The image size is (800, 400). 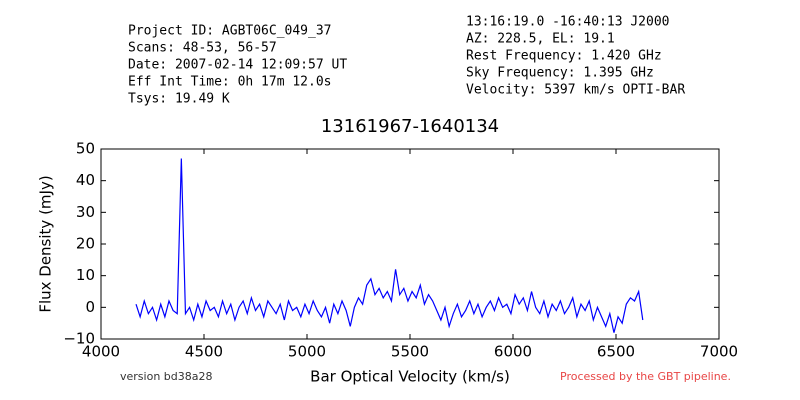 What do you see at coordinates (410, 126) in the screenshot?
I see `chart-title: 13161967-1640134` at bounding box center [410, 126].